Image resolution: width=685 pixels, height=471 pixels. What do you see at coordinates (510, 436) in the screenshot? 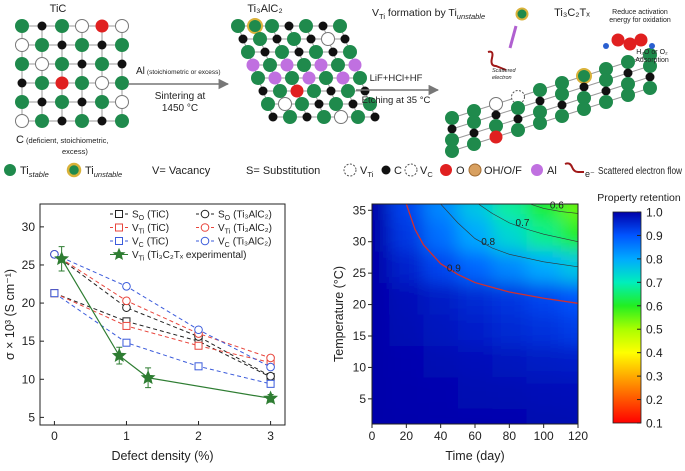
I see `x-tick-label: 80` at bounding box center [510, 436].